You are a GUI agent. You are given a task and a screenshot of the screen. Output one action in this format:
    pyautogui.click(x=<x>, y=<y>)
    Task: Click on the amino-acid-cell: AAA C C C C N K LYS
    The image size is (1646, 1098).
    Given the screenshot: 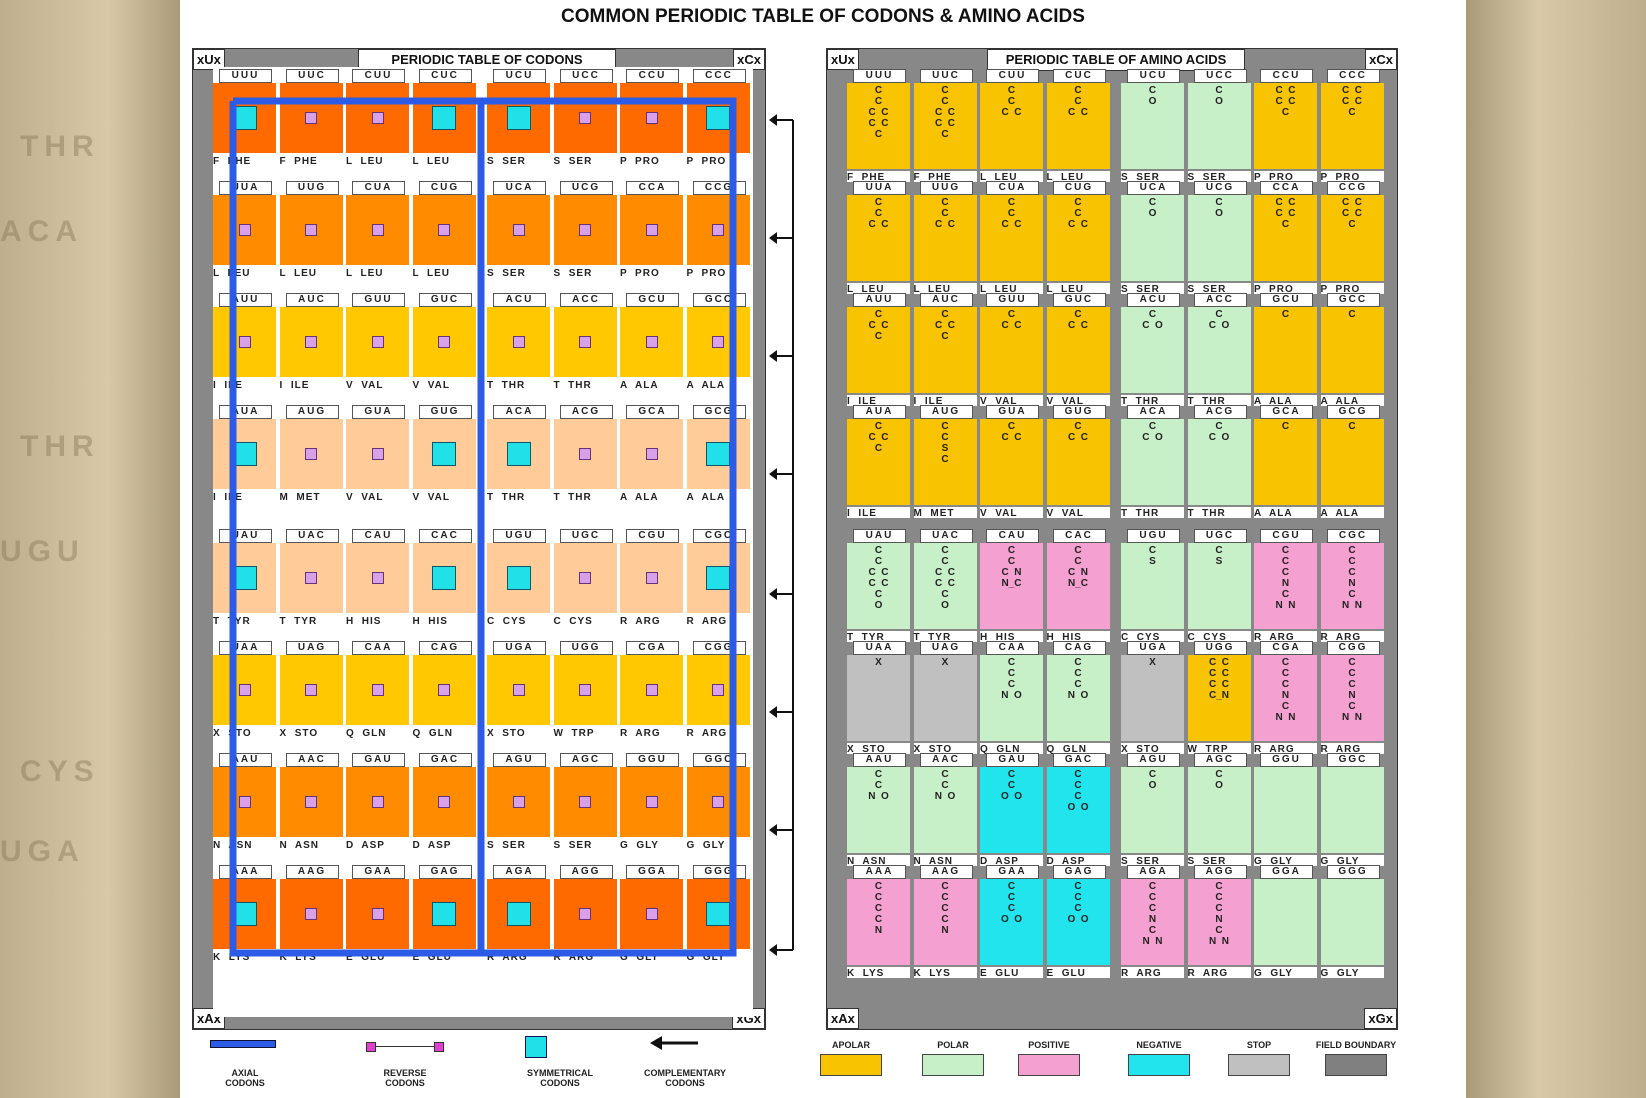 What is the action you would take?
    pyautogui.click(x=878, y=921)
    